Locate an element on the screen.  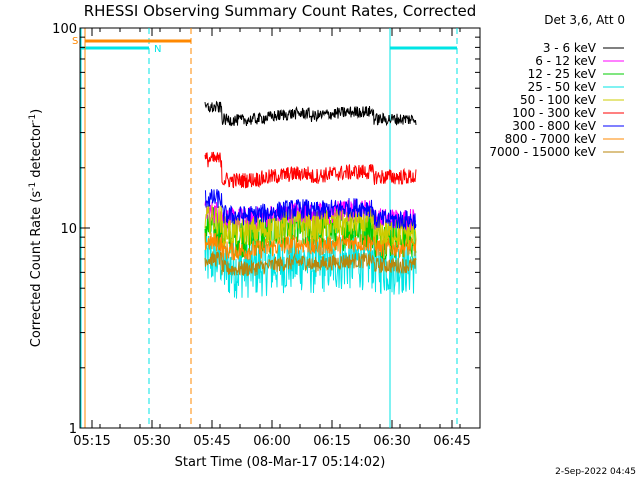
y-tick-label: 10 is located at coordinates (68, 229).